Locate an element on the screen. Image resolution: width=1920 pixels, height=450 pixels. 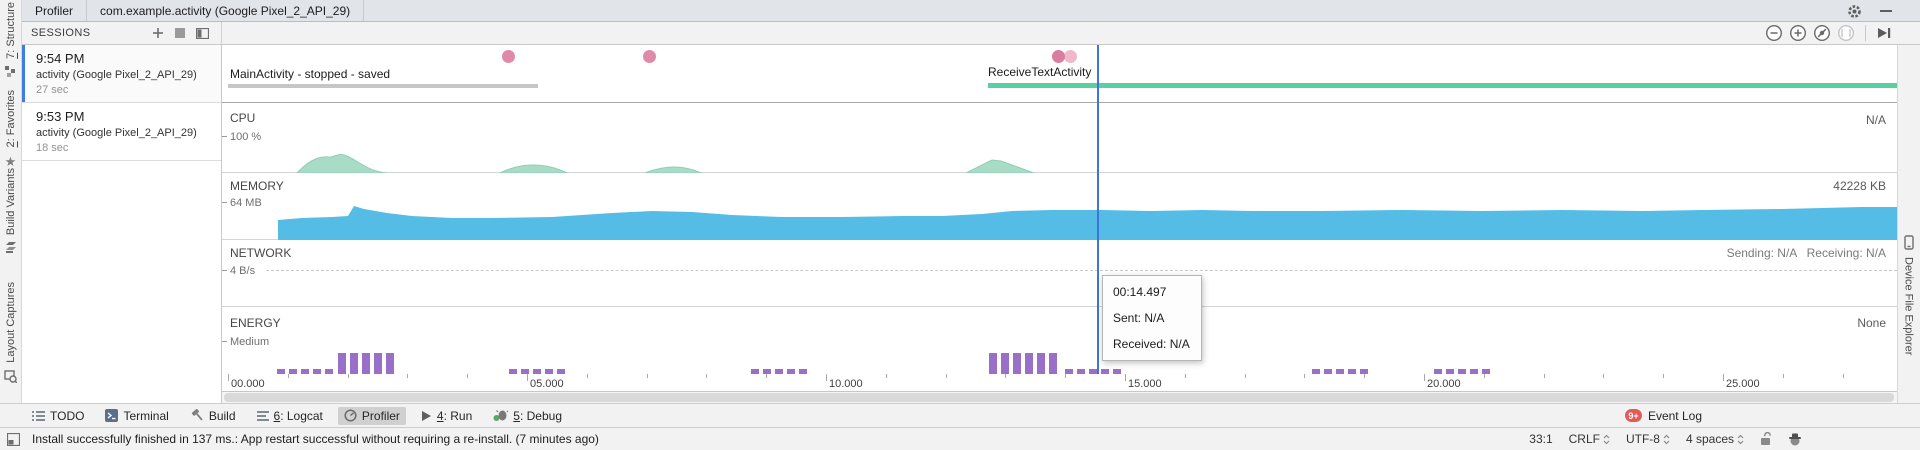
toolwindow-run: 4: Run is located at coordinates (446, 416).